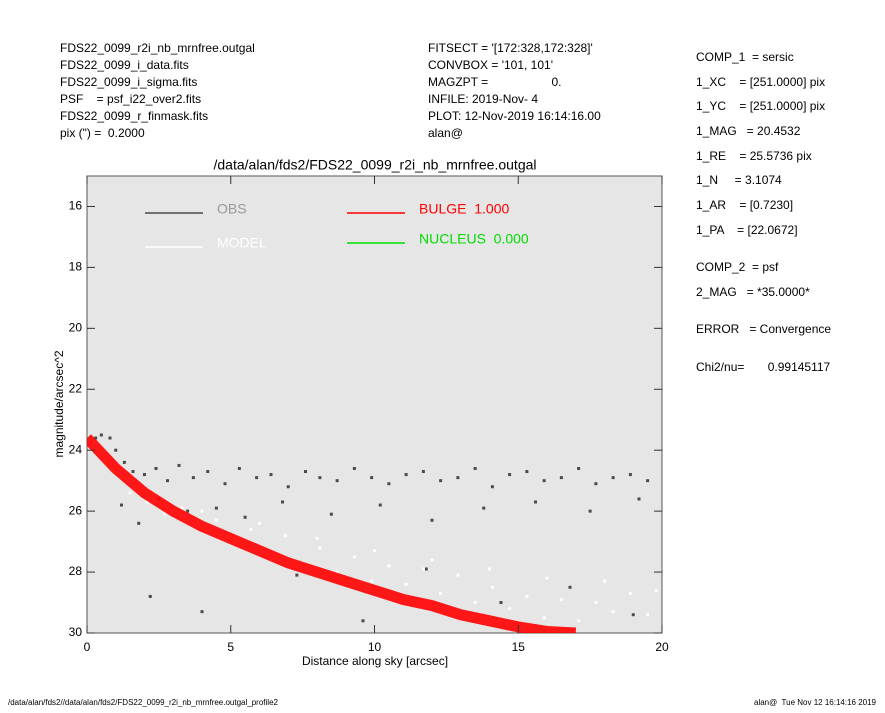  I want to click on fit-parameter: 1_PA = [22.0672], so click(747, 230).